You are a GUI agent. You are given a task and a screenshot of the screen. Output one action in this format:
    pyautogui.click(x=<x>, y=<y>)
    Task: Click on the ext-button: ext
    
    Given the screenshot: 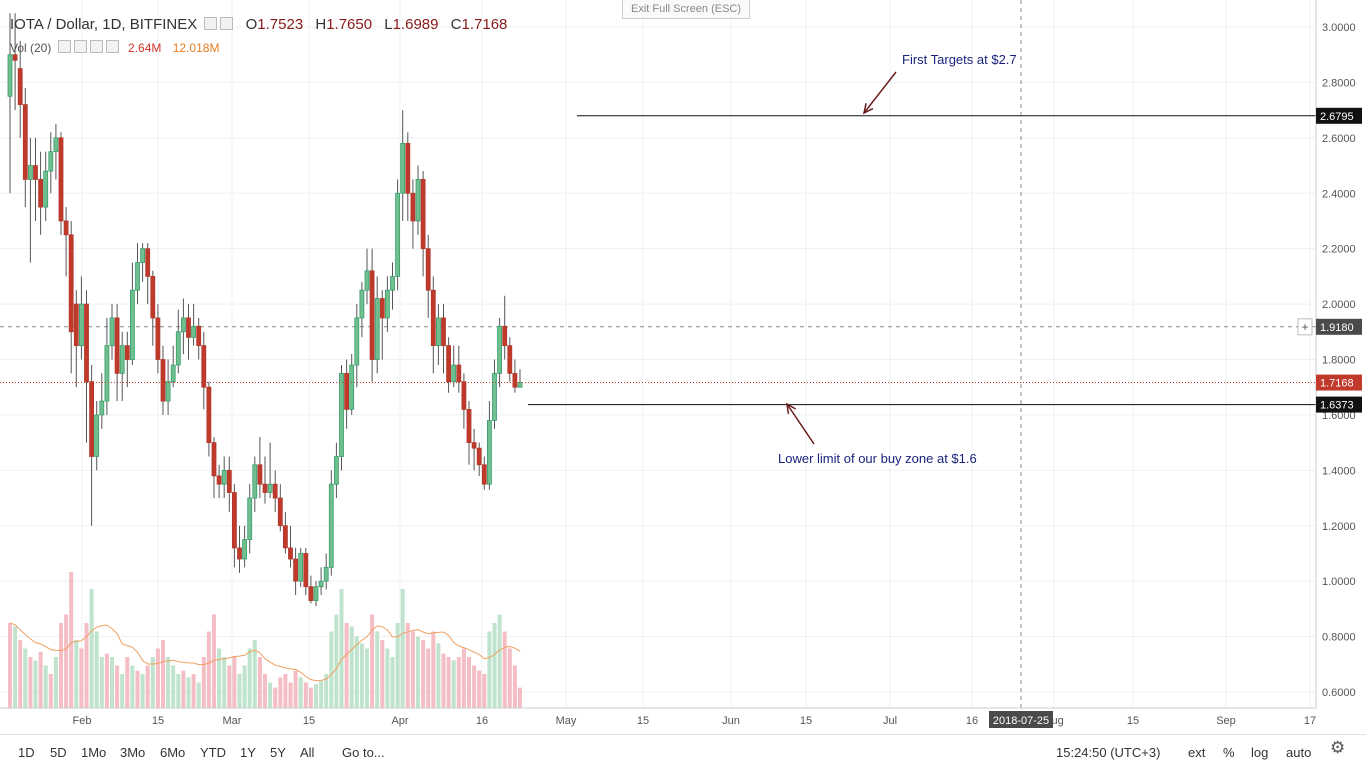 What is the action you would take?
    pyautogui.click(x=1197, y=752)
    